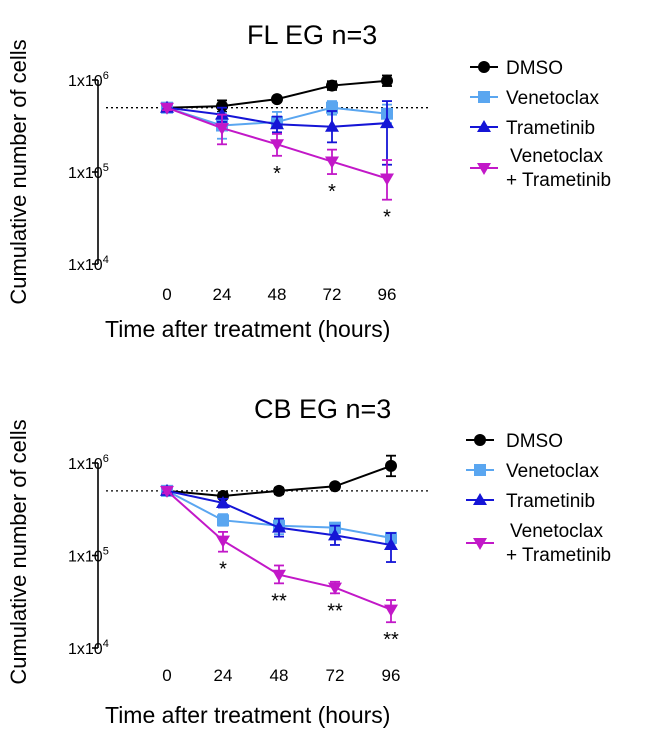 The width and height of the screenshot is (650, 733). I want to click on series-triangle-up, so click(277, 133).